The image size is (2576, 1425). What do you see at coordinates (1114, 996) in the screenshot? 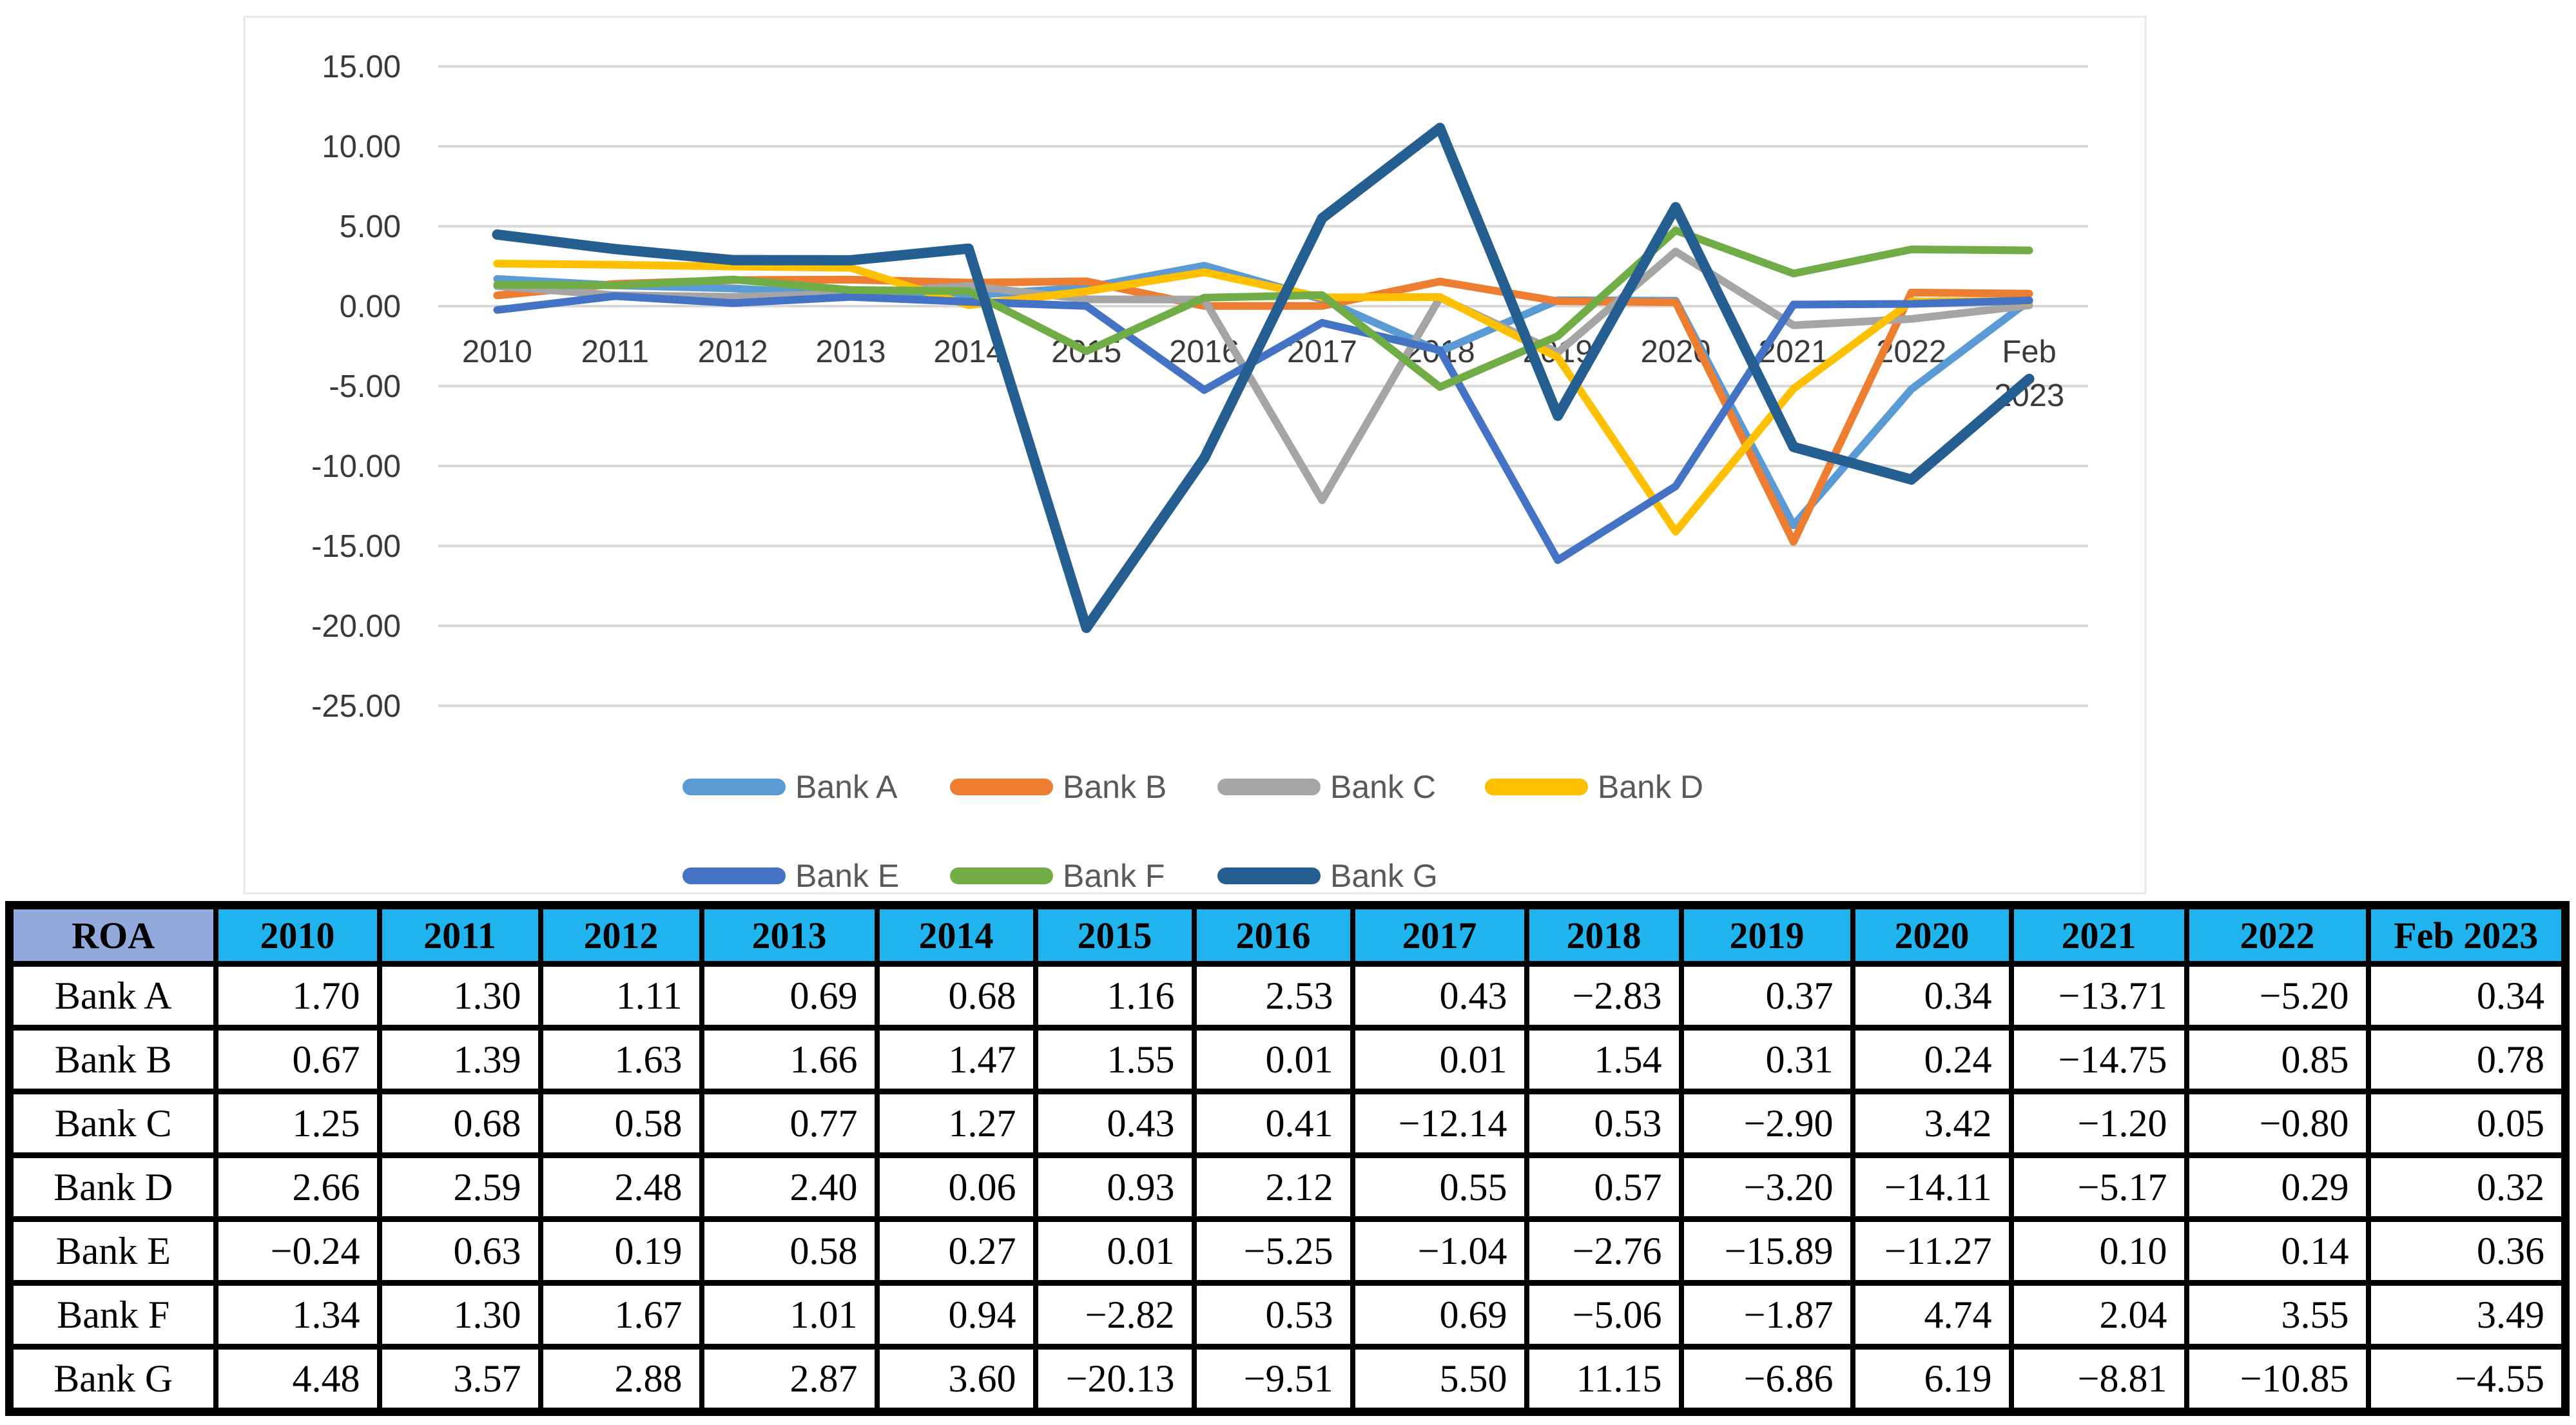
I see `value-cell: 1.16` at bounding box center [1114, 996].